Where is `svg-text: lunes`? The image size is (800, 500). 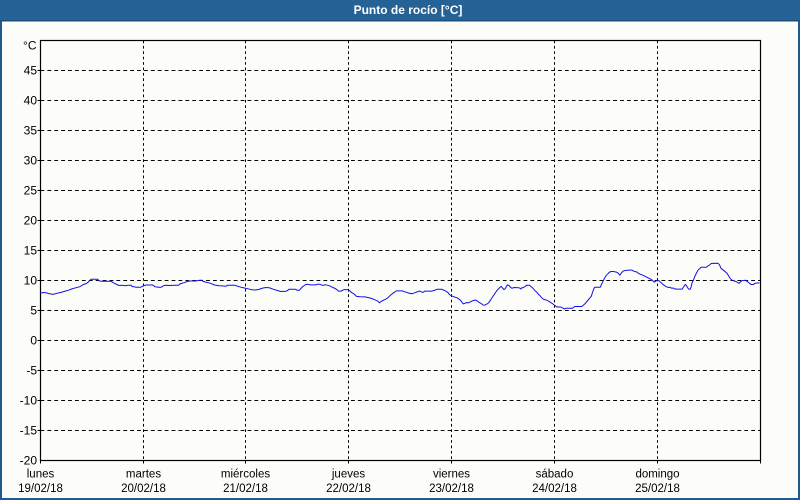
svg-text: lunes is located at coordinates (41, 475).